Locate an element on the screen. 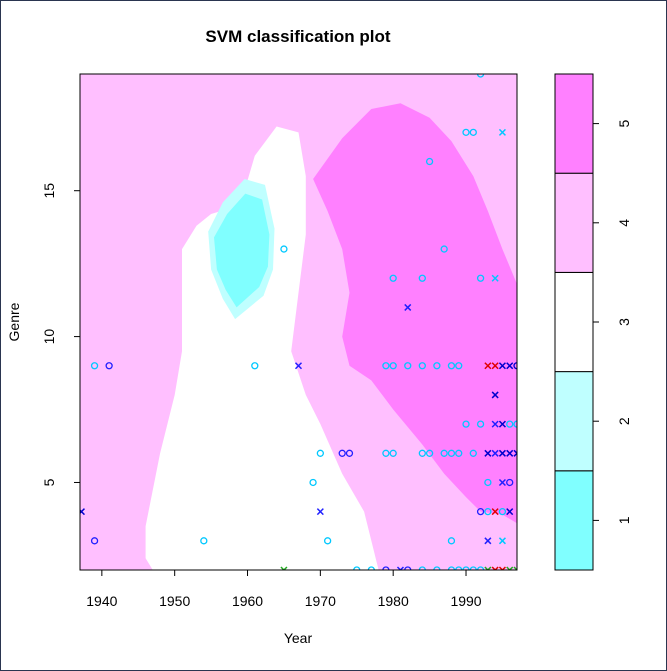  y-tick-label: 5 is located at coordinates (49, 482).